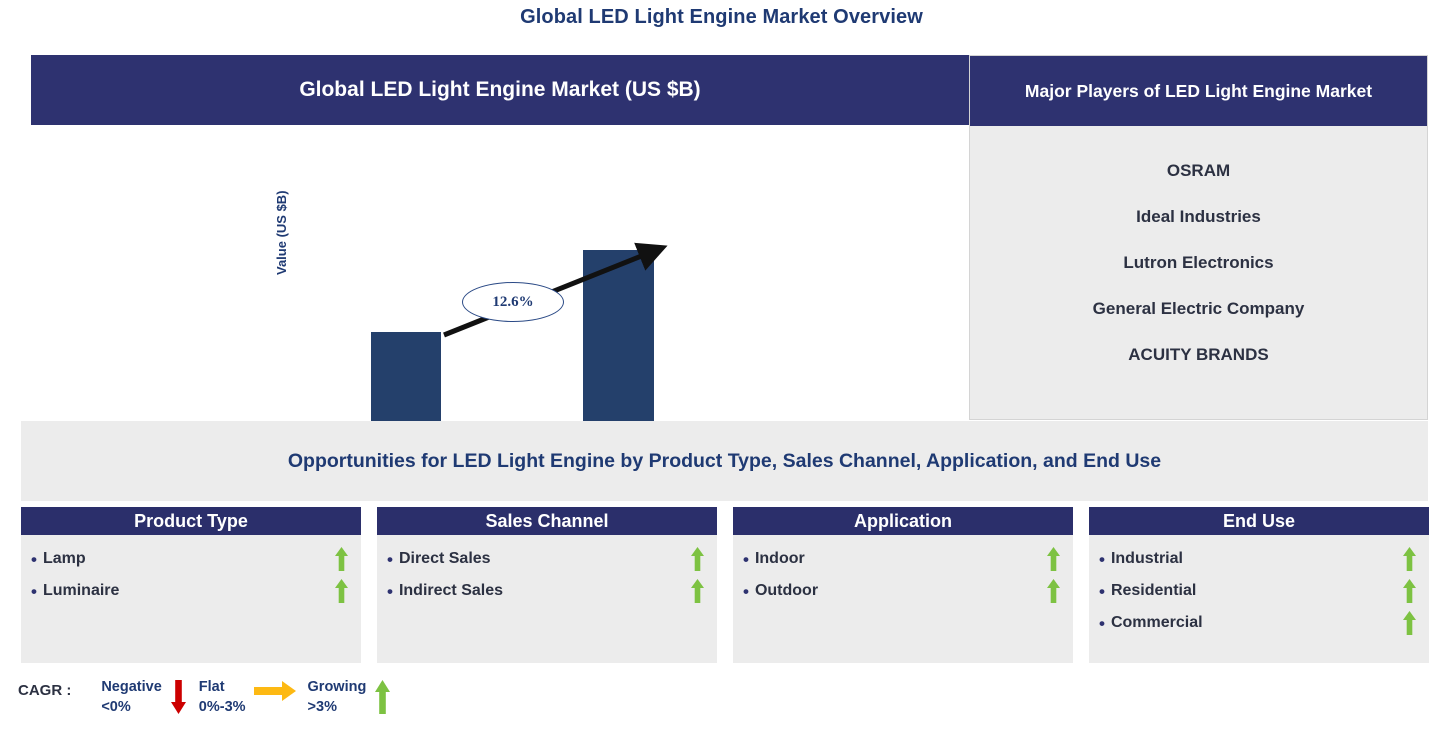 Image resolution: width=1443 pixels, height=735 pixels. I want to click on legend-growing-range: >3%, so click(322, 706).